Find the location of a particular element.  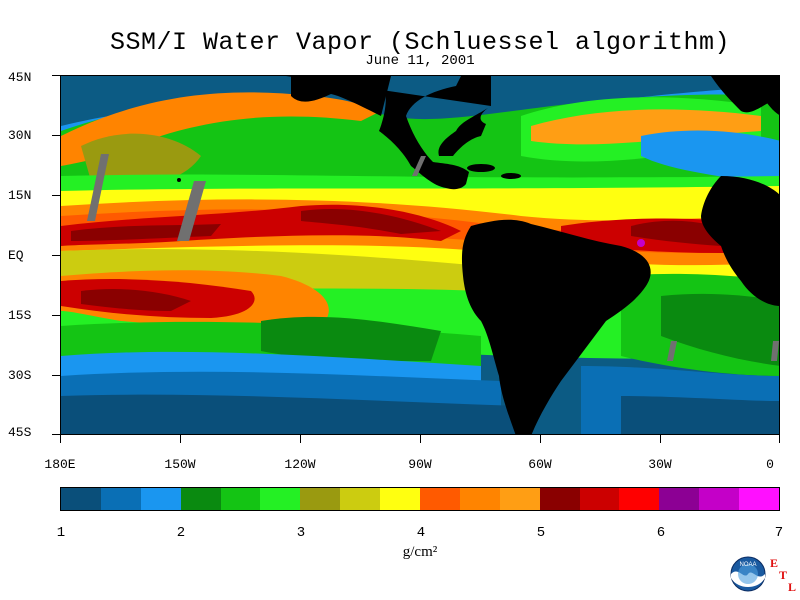

colorbar-label-3: 3 is located at coordinates (301, 533).